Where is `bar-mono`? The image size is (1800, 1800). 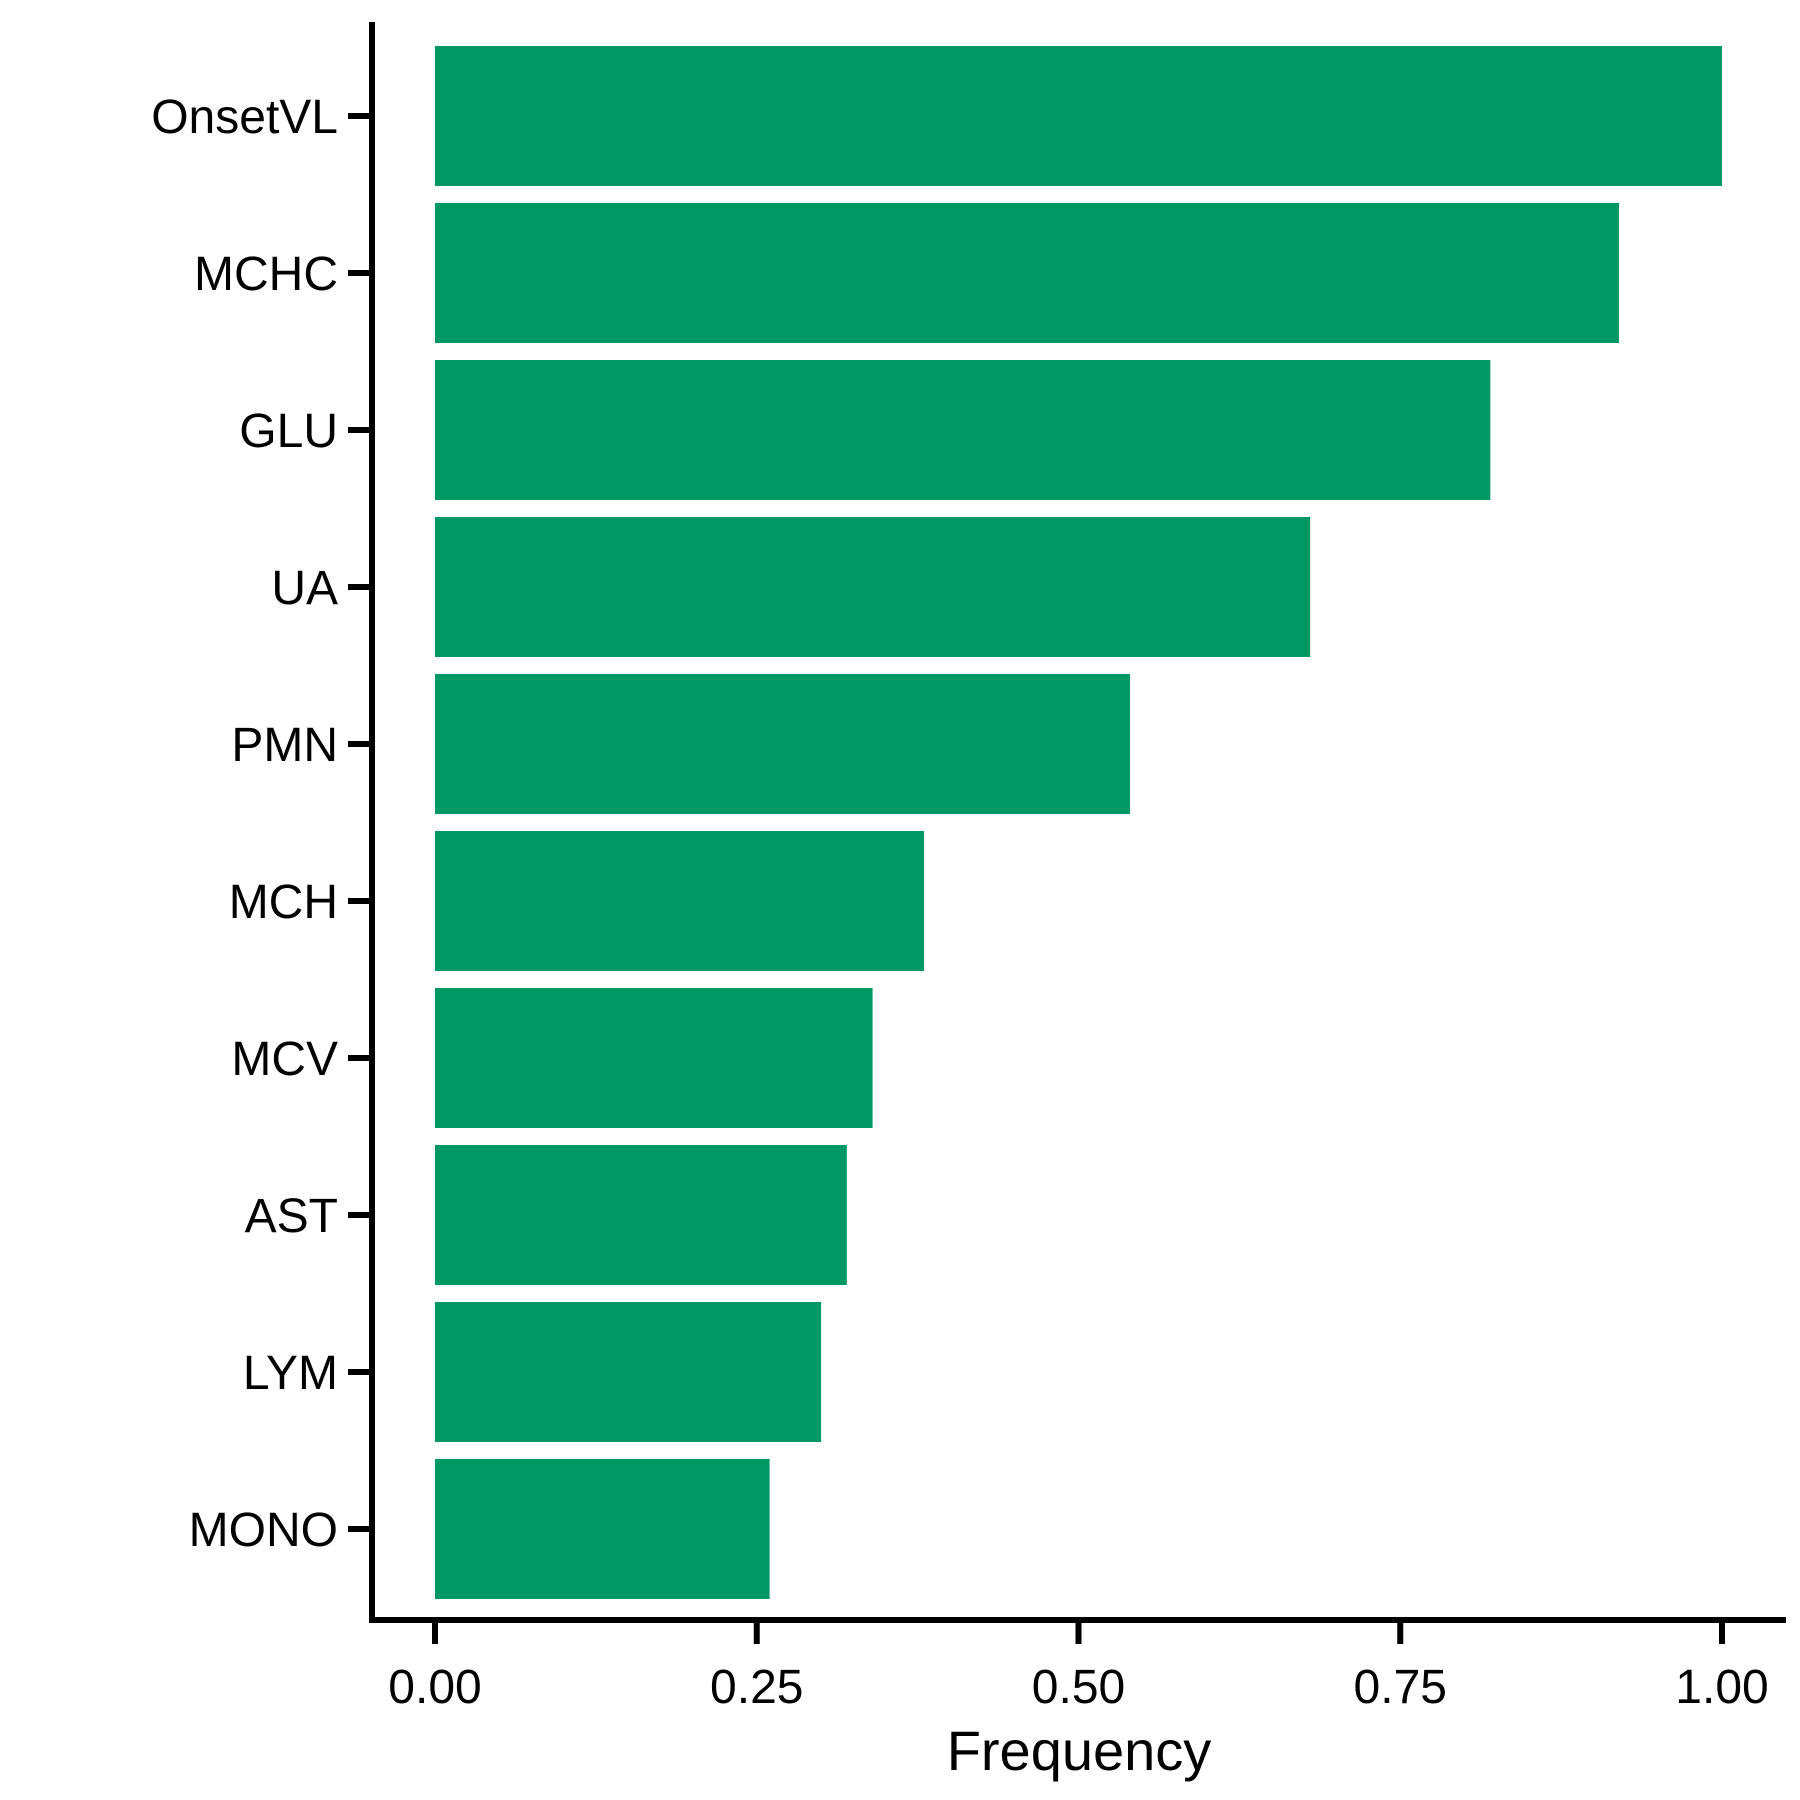
bar-mono is located at coordinates (602, 1529).